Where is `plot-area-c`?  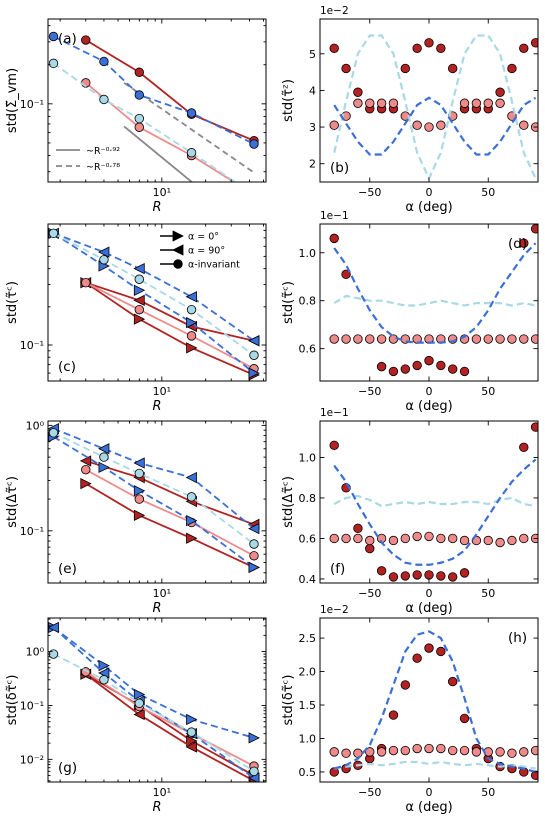 plot-area-c is located at coordinates (154, 304).